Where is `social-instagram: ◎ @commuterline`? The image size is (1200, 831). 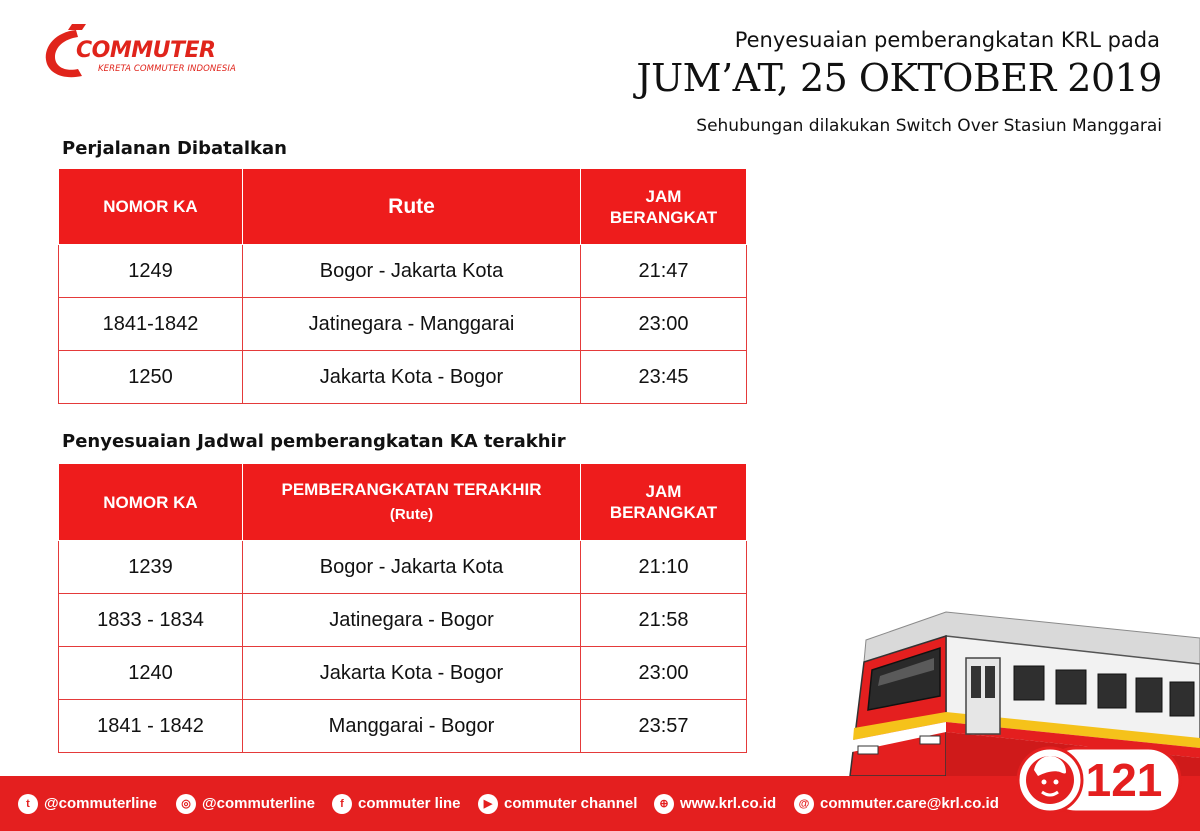 social-instagram: ◎ @commuterline is located at coordinates (245, 803).